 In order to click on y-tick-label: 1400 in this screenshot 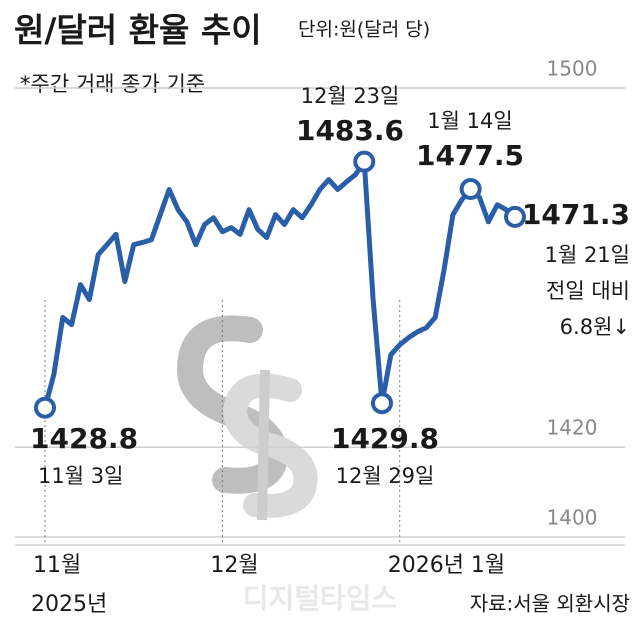, I will do `click(572, 518)`.